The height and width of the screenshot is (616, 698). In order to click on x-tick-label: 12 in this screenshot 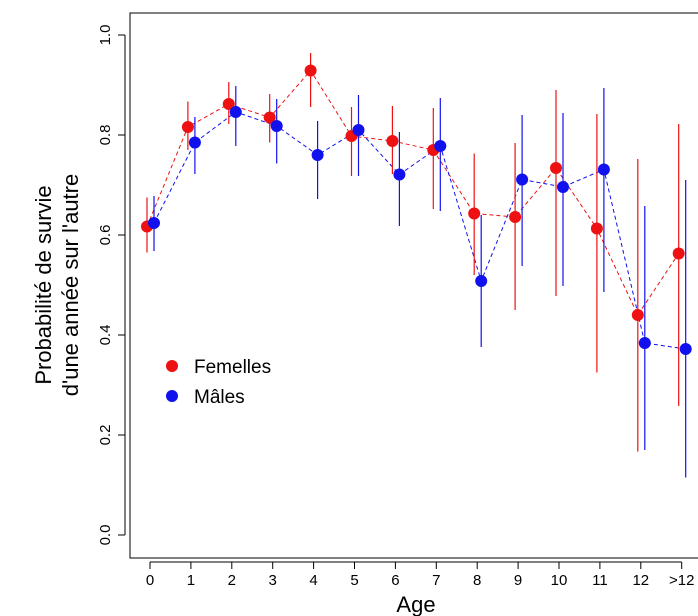, I will do `click(640, 580)`.